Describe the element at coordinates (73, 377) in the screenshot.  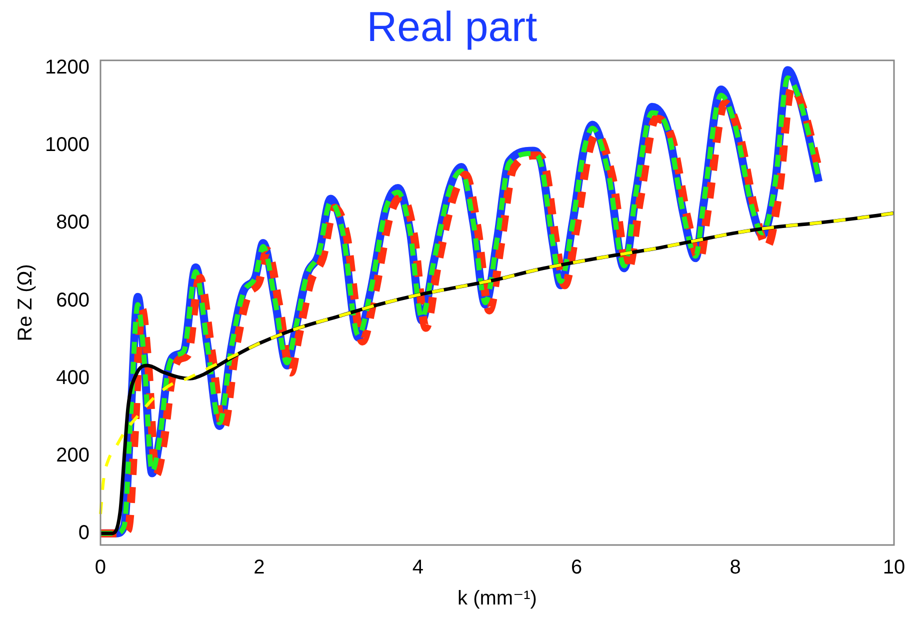
I see `y-tick-label: 400` at that location.